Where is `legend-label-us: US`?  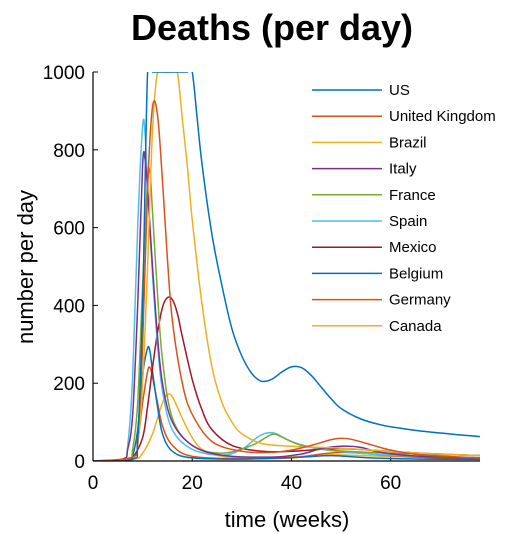 legend-label-us: US is located at coordinates (399, 90).